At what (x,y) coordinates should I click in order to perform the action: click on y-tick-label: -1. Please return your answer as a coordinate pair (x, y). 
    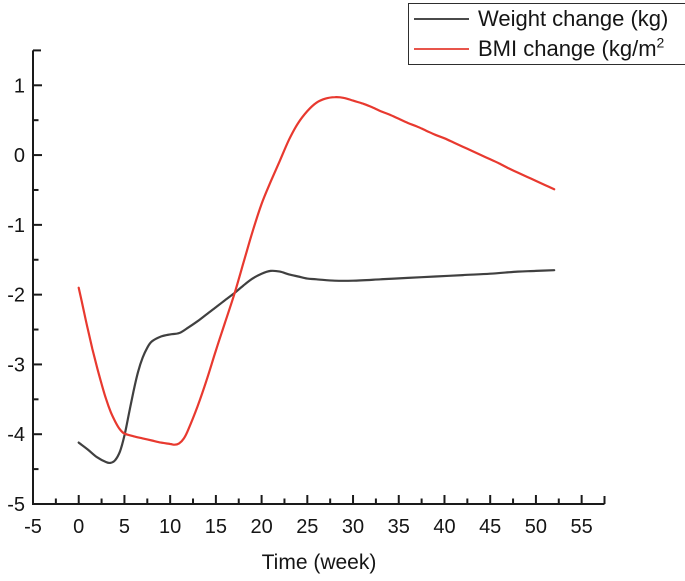
    Looking at the image, I should click on (16, 226).